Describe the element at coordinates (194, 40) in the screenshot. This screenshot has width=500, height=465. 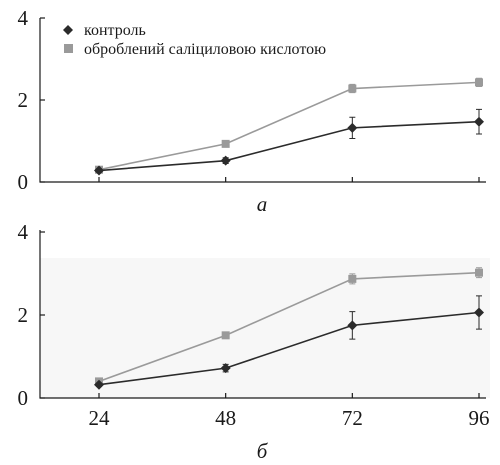
I see `legend: контроль оброблений саліциловою кислотою` at that location.